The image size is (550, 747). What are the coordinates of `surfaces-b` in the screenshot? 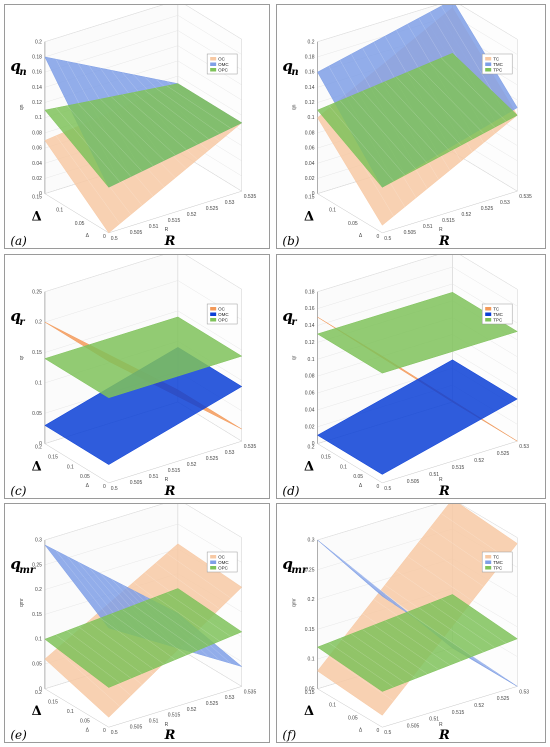 It's located at (417, 115).